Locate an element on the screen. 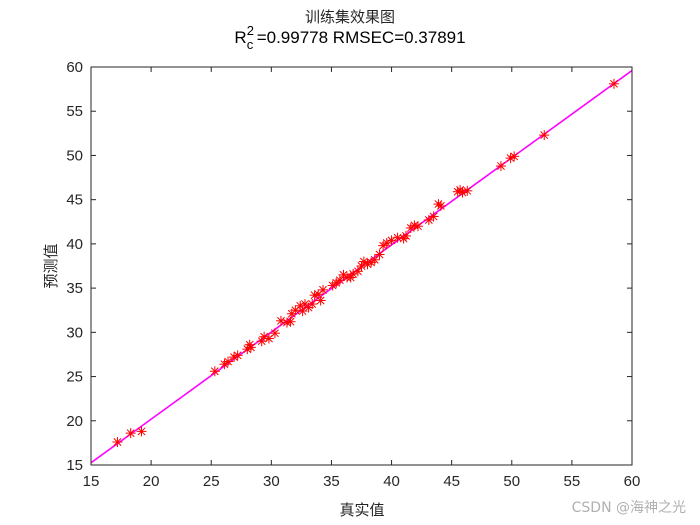 The image size is (700, 525). y-tick-label: 25 is located at coordinates (74, 377).